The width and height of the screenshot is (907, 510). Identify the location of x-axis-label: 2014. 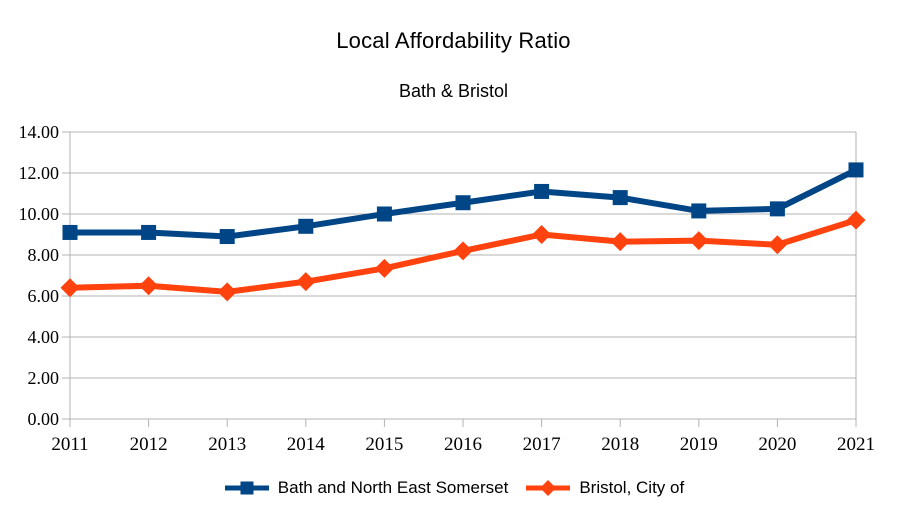
(306, 444).